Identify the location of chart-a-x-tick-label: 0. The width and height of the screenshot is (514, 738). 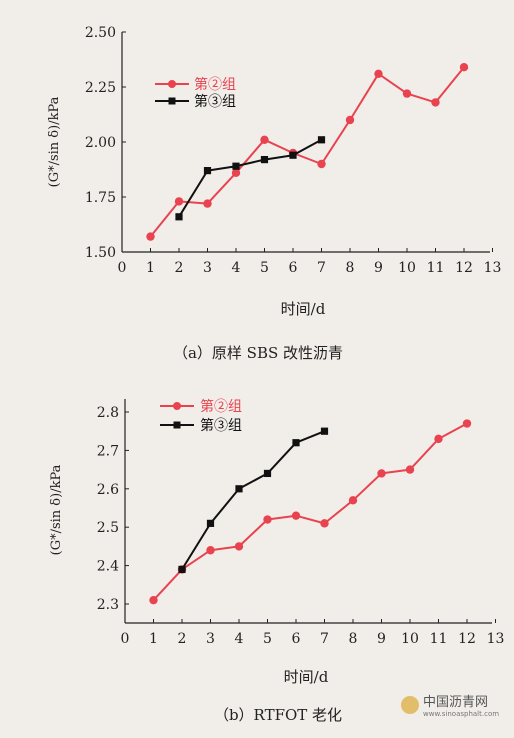
(122, 268).